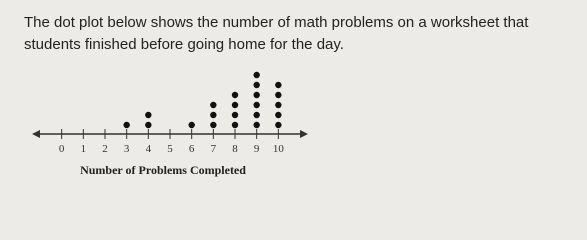 The height and width of the screenshot is (240, 587). I want to click on x-tick-label: 4, so click(149, 149).